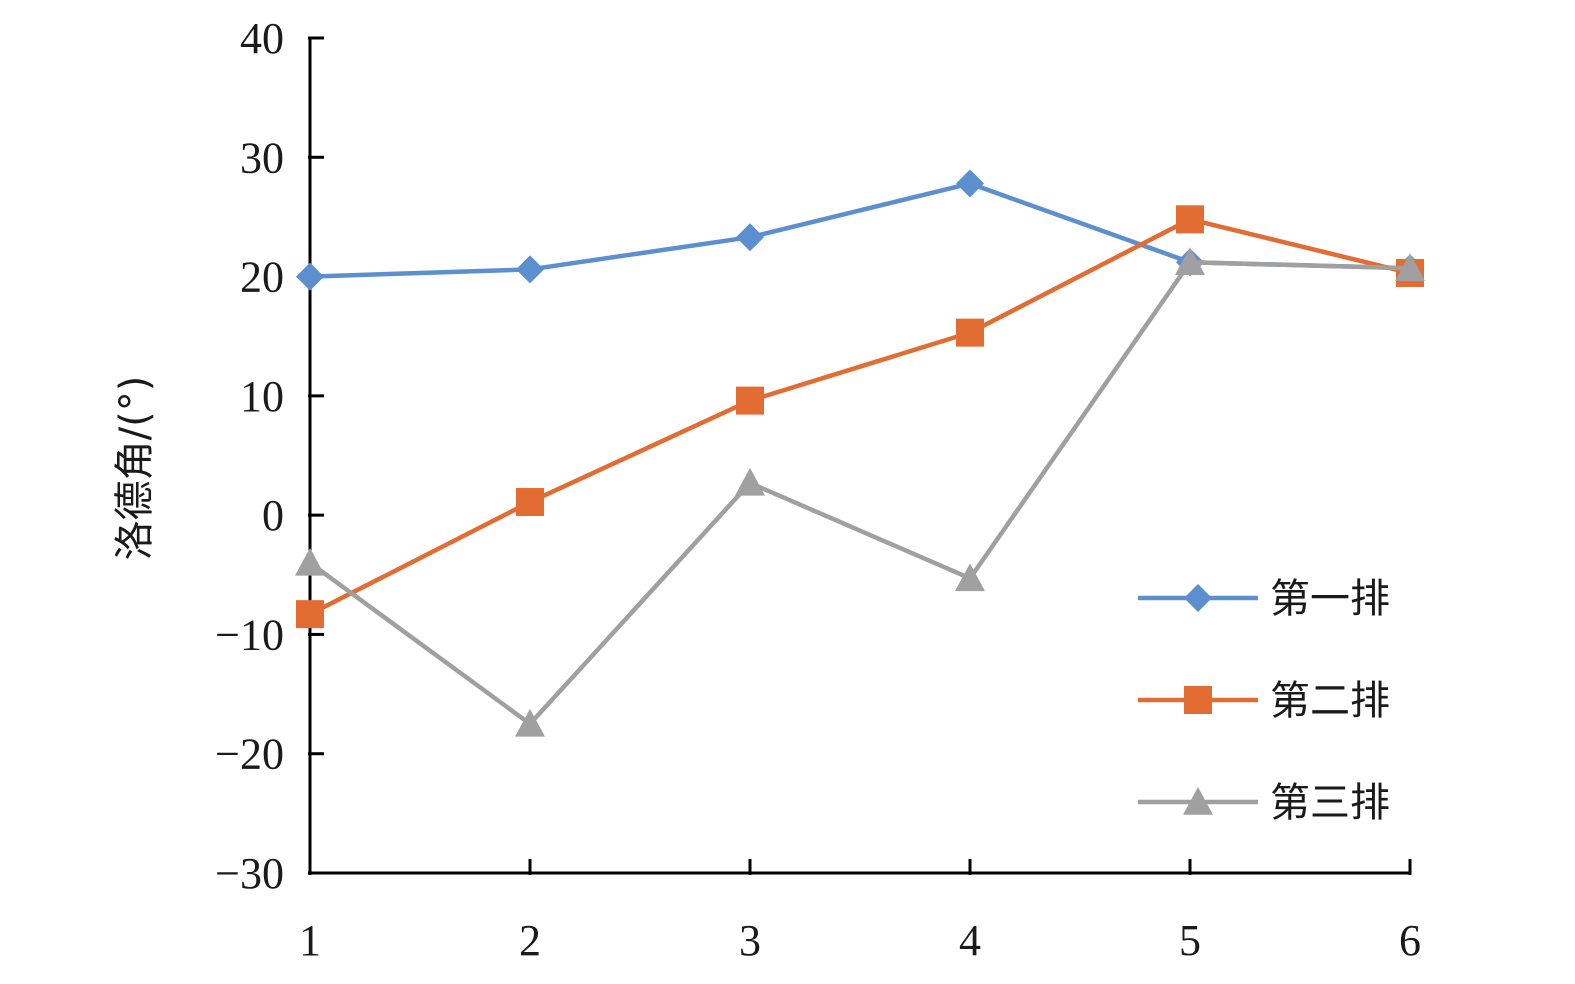  What do you see at coordinates (1330, 599) in the screenshot?
I see `legend-label: 第一排` at bounding box center [1330, 599].